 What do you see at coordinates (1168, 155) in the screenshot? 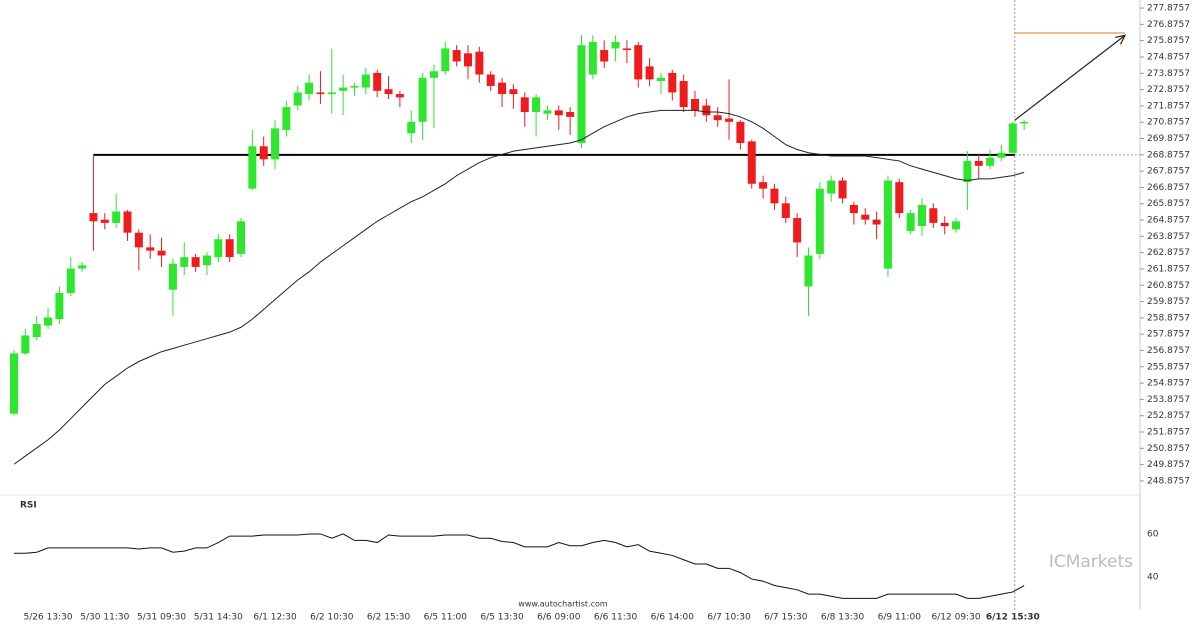
I see `y-tick-label: 268.8757` at bounding box center [1168, 155].